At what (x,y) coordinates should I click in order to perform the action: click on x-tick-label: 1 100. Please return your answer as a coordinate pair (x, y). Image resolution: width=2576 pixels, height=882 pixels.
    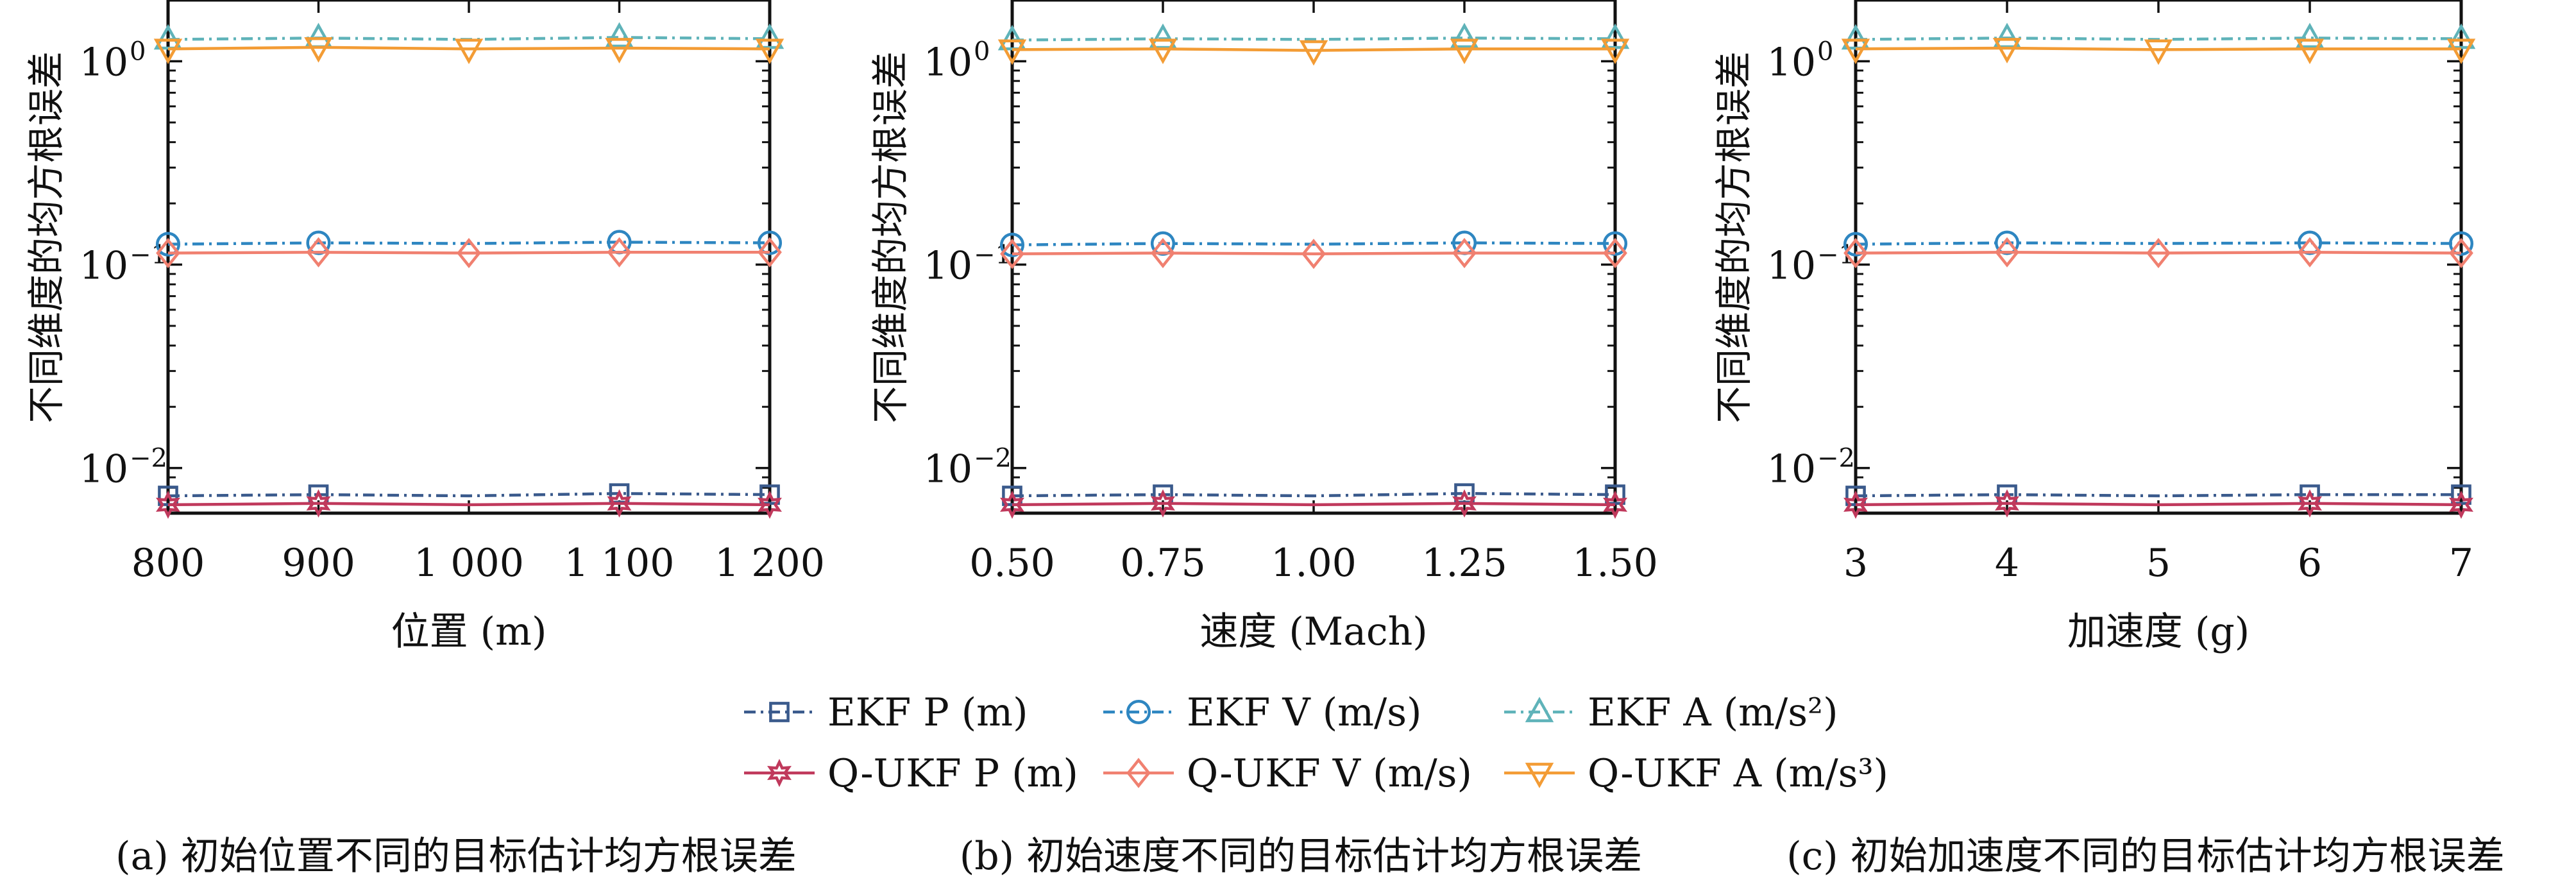
    Looking at the image, I should click on (619, 563).